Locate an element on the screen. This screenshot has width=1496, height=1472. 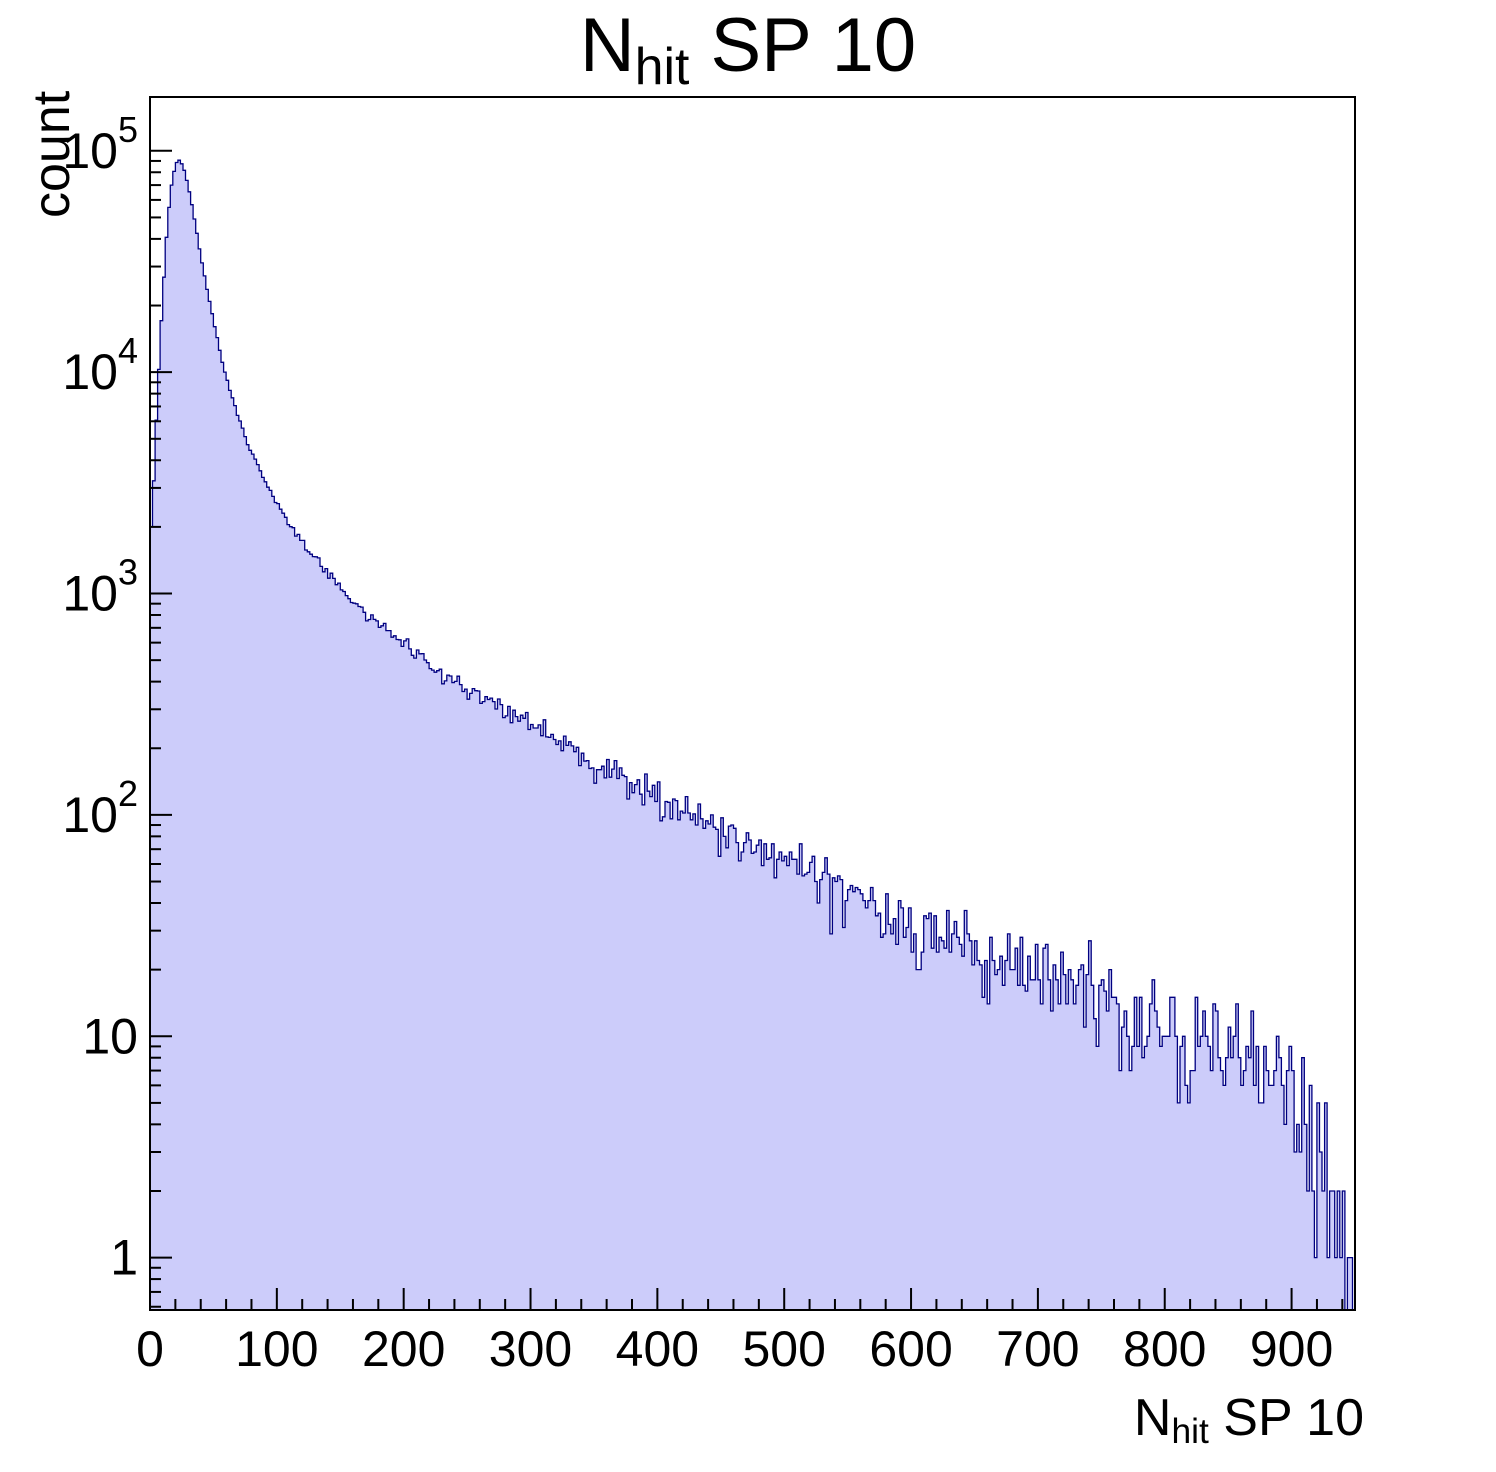
x-tick-label: 900 is located at coordinates (1291, 1349).